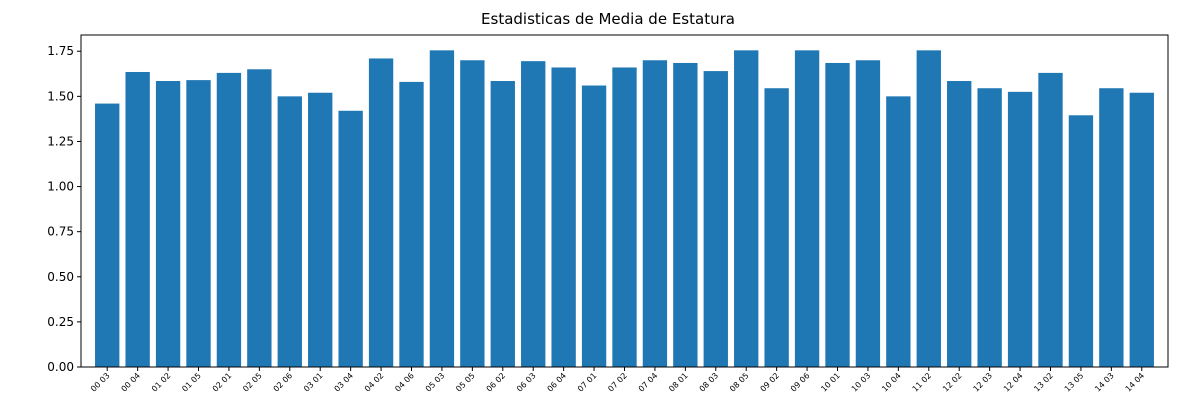 The image size is (1182, 412). I want to click on x-tick-label: 12 04, so click(1013, 382).